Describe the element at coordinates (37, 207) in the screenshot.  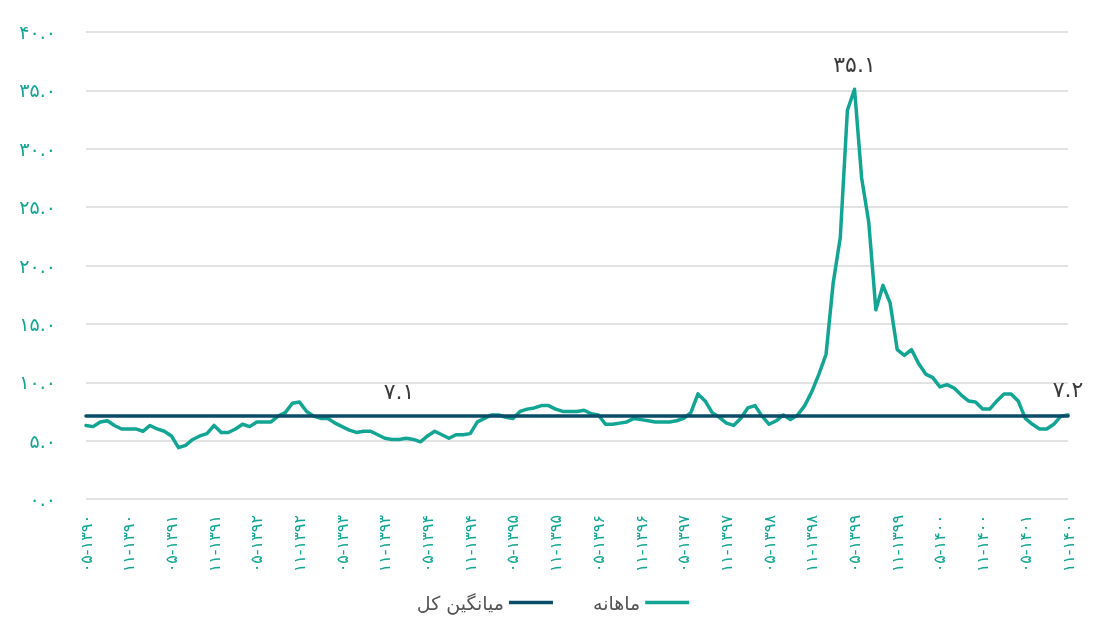
I see `y-tick-label: ۲۵.۰` at that location.